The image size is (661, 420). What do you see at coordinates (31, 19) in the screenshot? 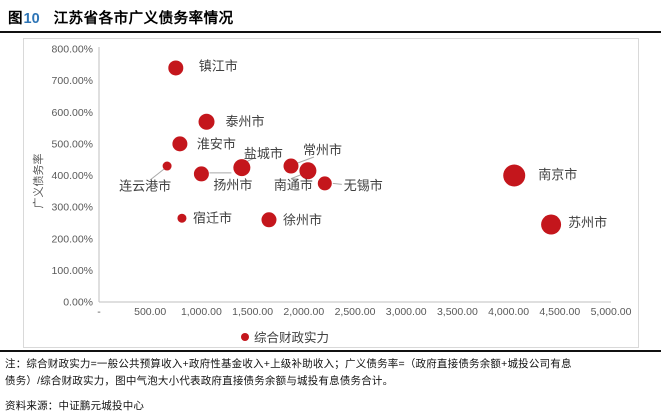
I see `figure-number: 10` at bounding box center [31, 19].